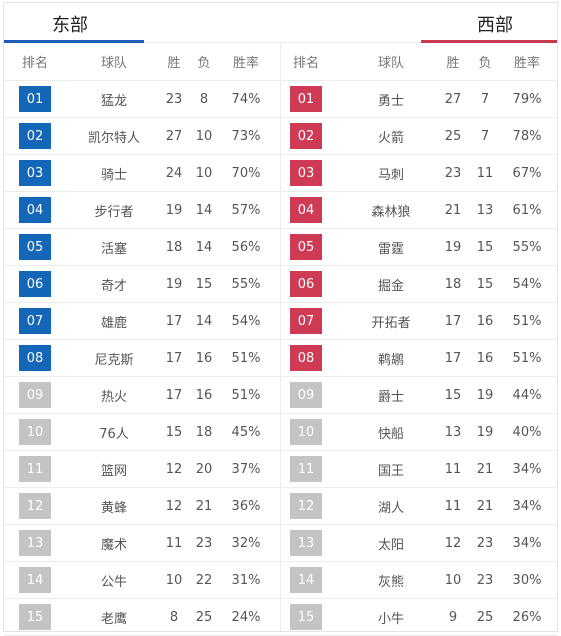 The image size is (561, 636). I want to click on table-row: 01 猛龙 23 8 74%, so click(142, 99).